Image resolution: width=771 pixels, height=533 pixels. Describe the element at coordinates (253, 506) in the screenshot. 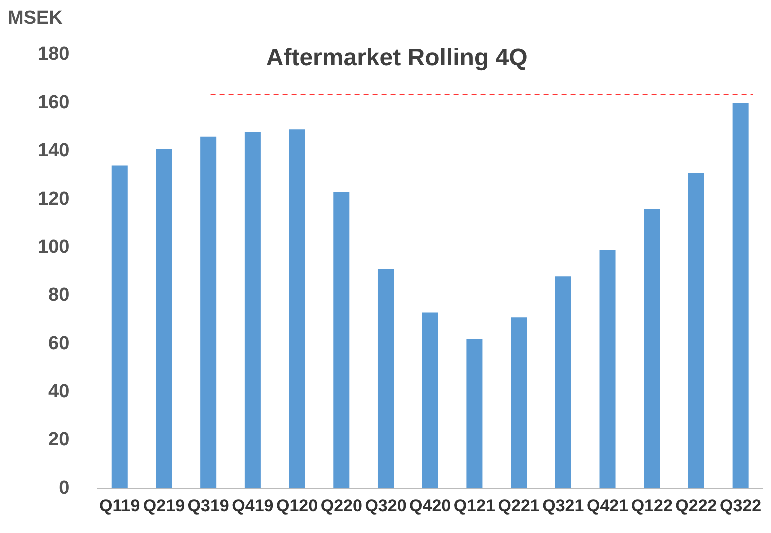

I see `x-tick-label: Q419` at that location.